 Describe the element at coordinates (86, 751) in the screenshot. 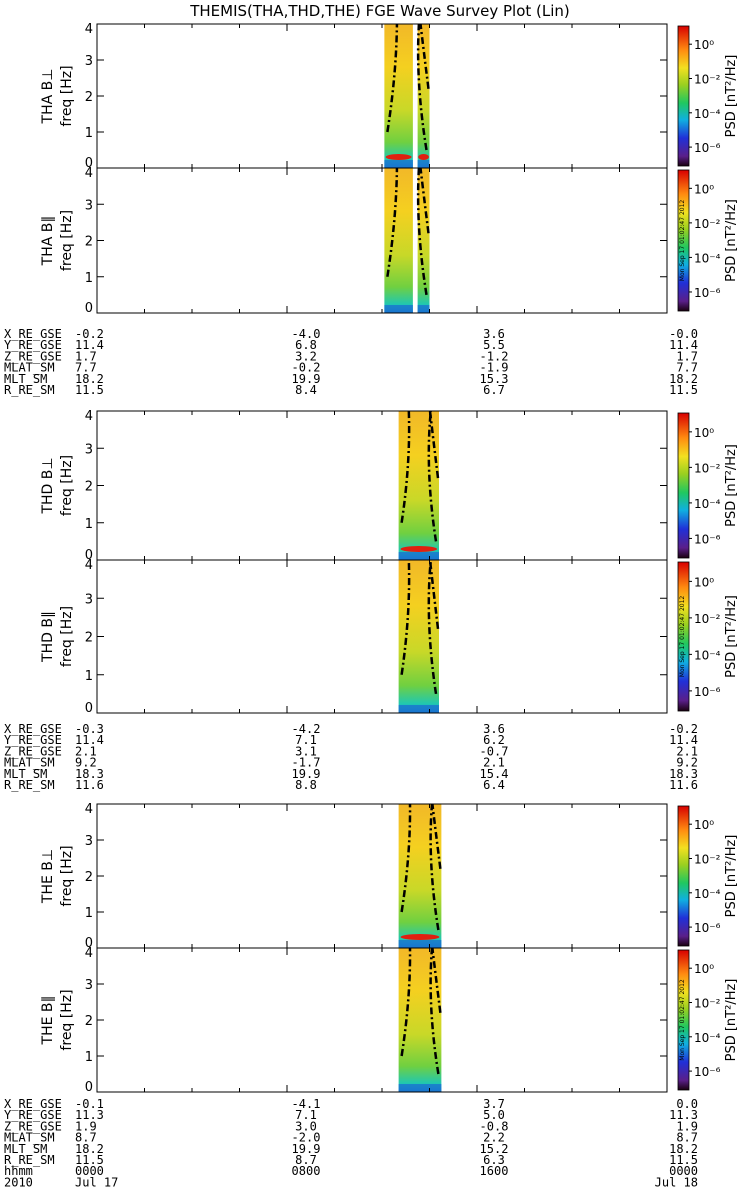

I see `ephemeris-value: 2.1` at that location.